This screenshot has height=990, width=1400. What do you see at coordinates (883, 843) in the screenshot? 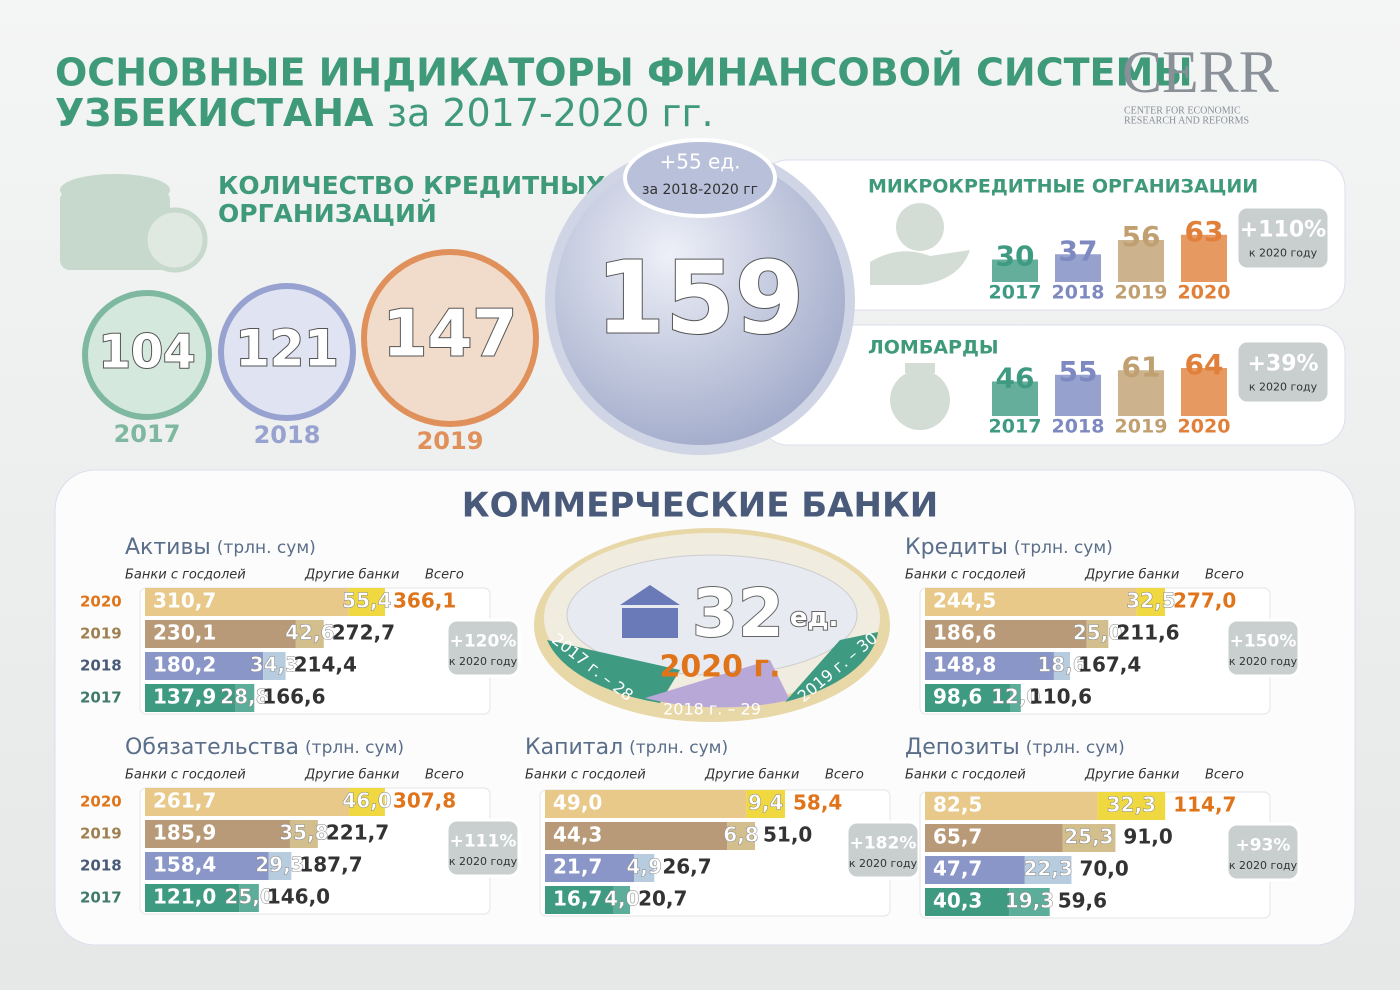
I see `growth: +182%` at bounding box center [883, 843].